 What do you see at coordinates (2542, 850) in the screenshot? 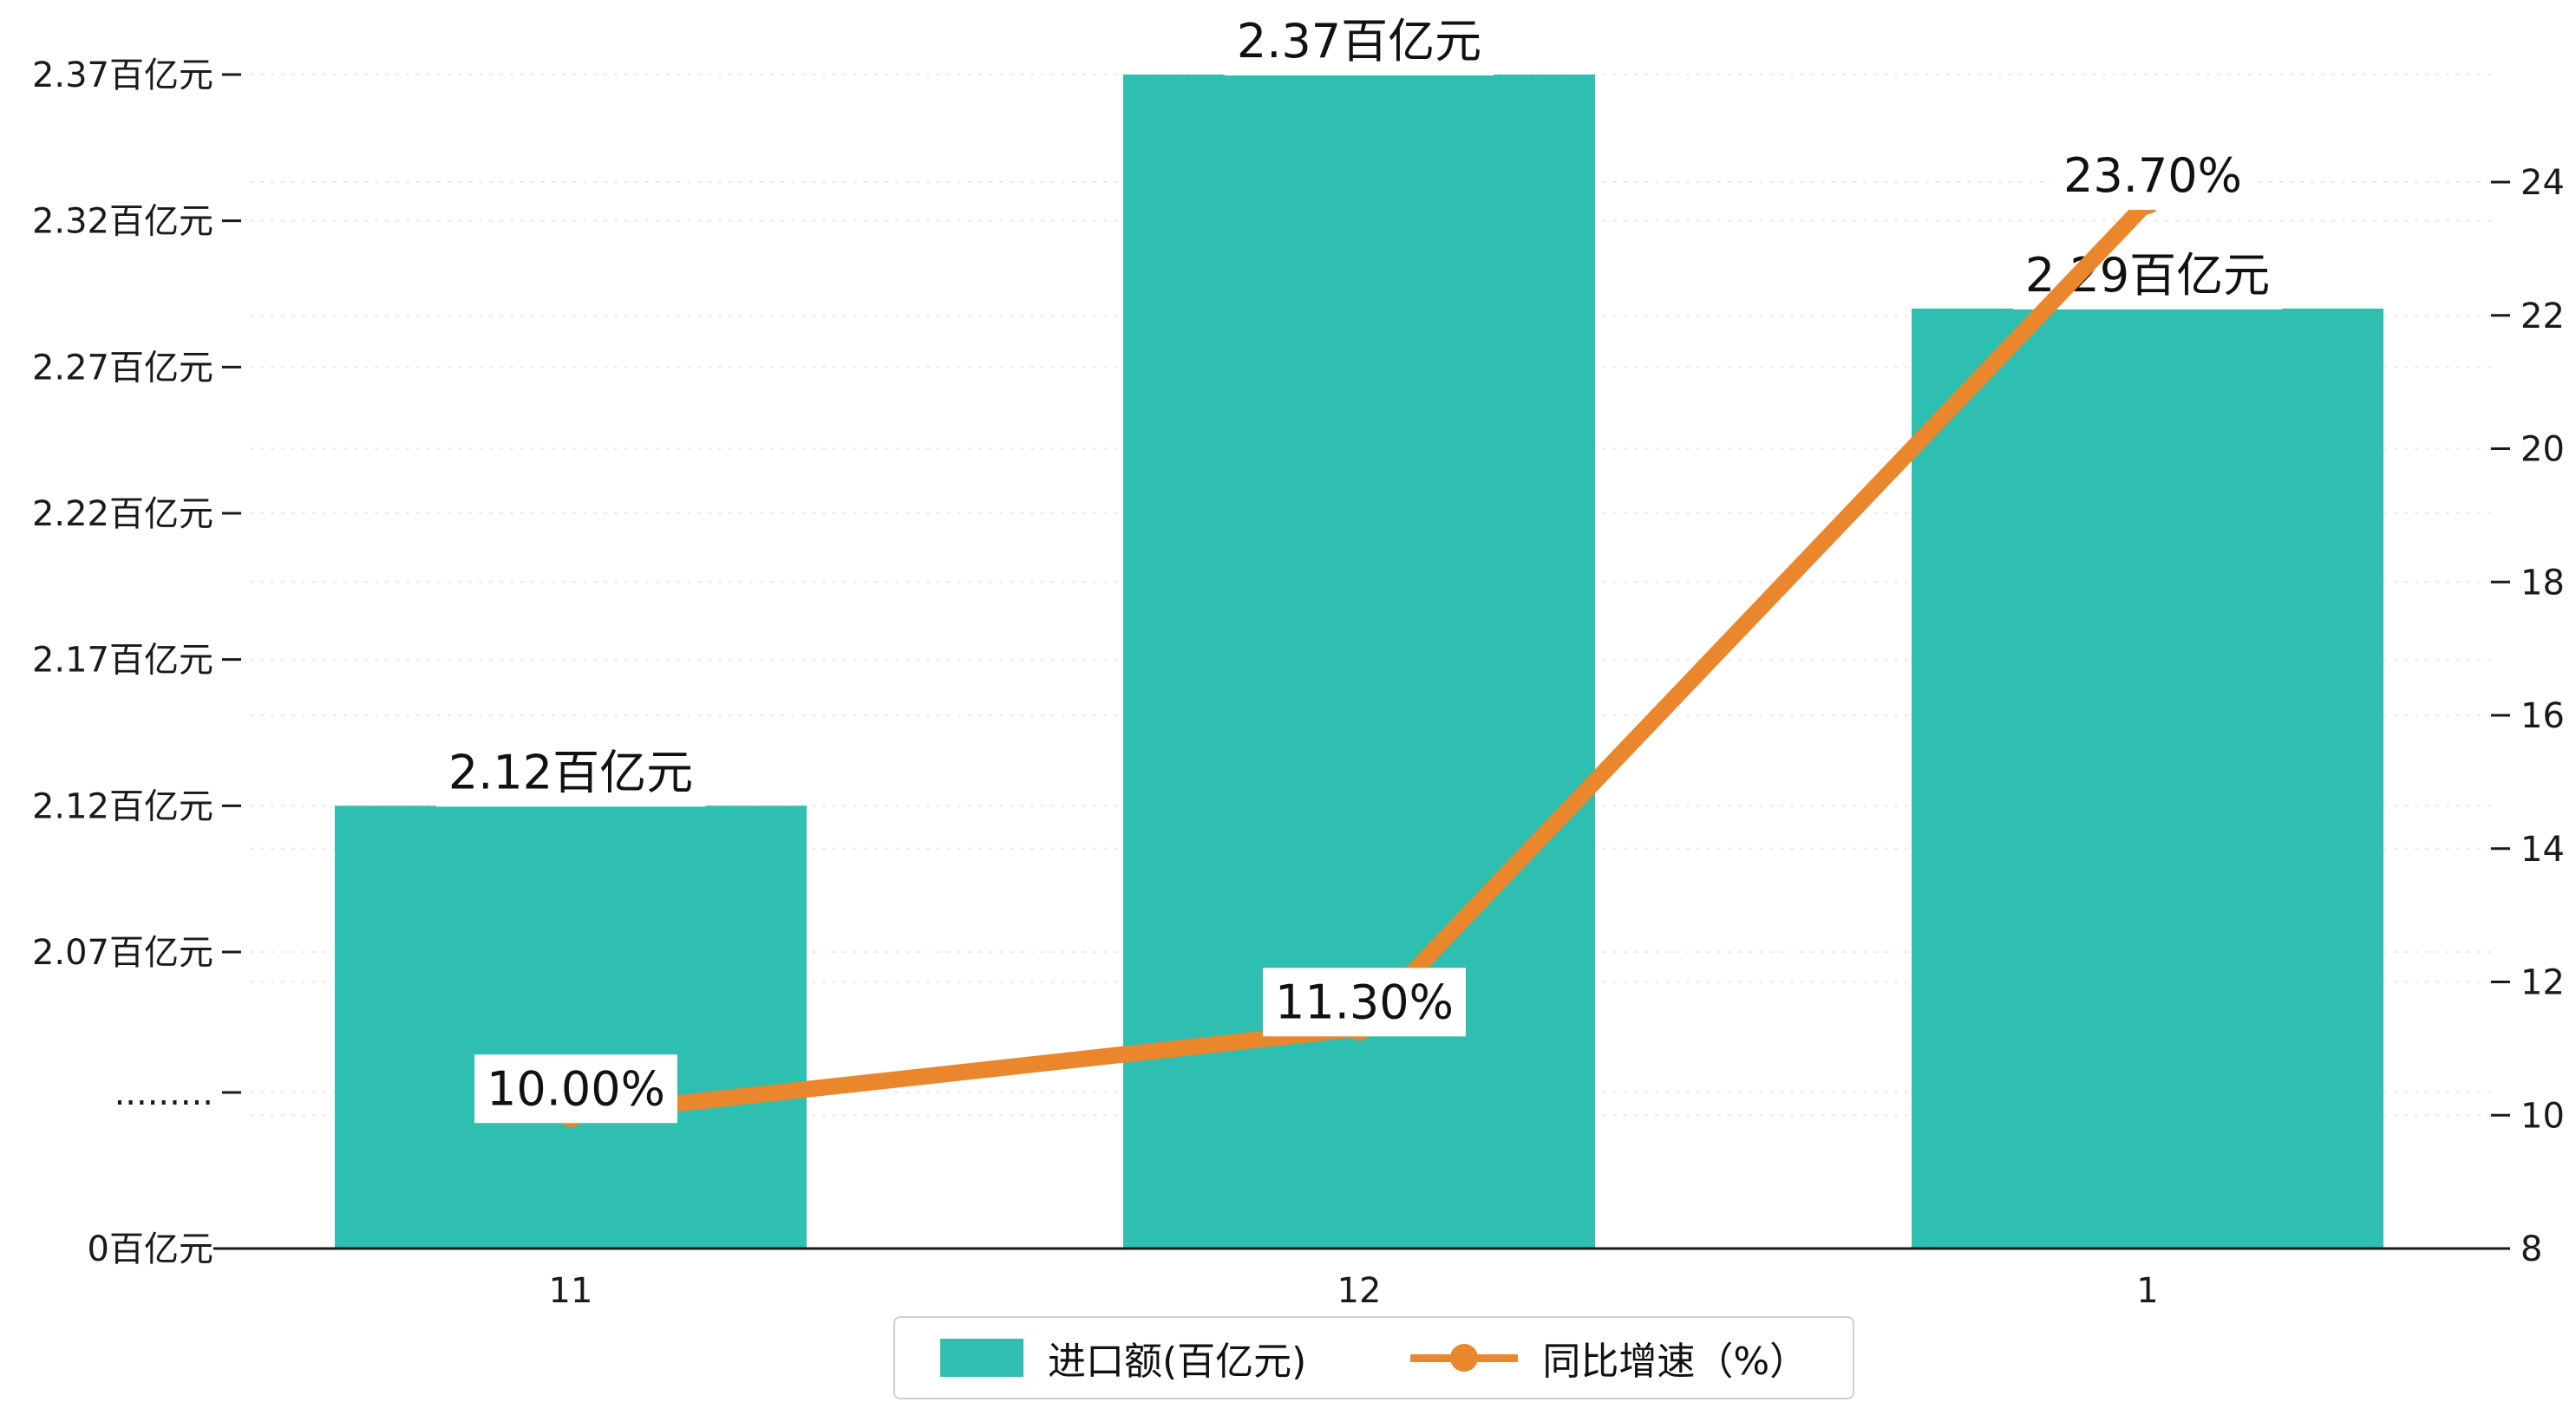
I see `right-axis-tick-label: 14` at bounding box center [2542, 850].